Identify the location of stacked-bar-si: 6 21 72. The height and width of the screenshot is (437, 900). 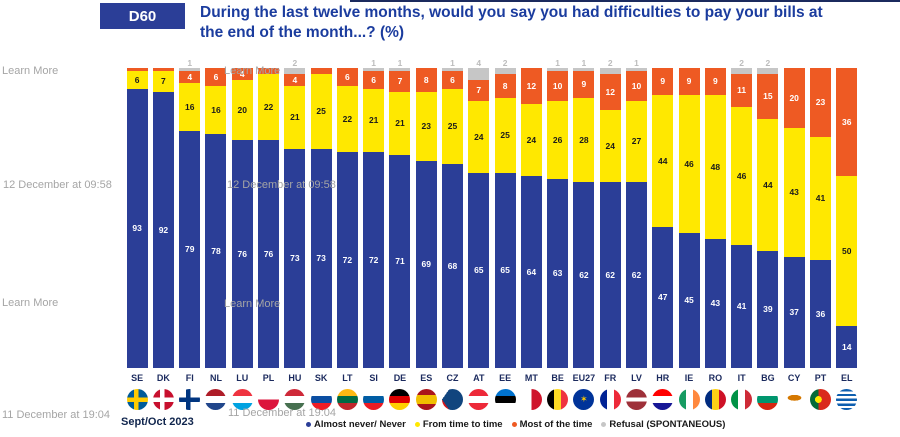
(374, 218).